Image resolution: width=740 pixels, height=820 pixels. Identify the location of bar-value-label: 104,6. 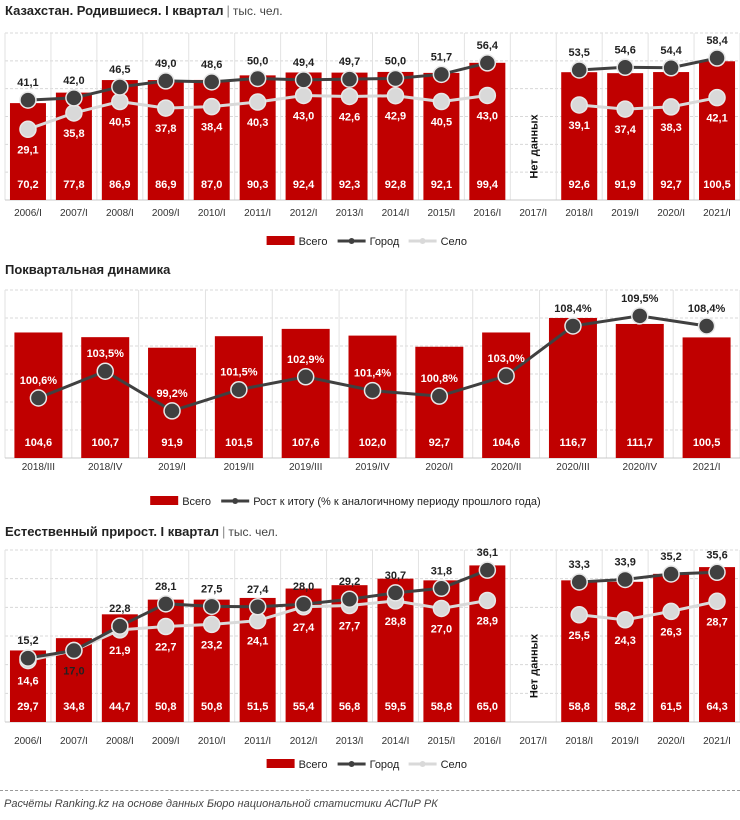
(506, 443).